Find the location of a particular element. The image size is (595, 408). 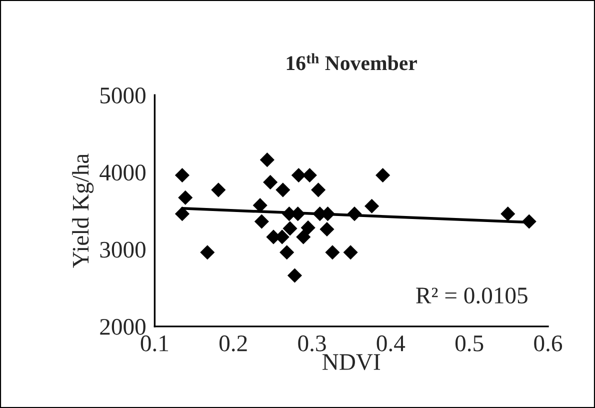

y-tick-label: 5000 is located at coordinates (123, 96).